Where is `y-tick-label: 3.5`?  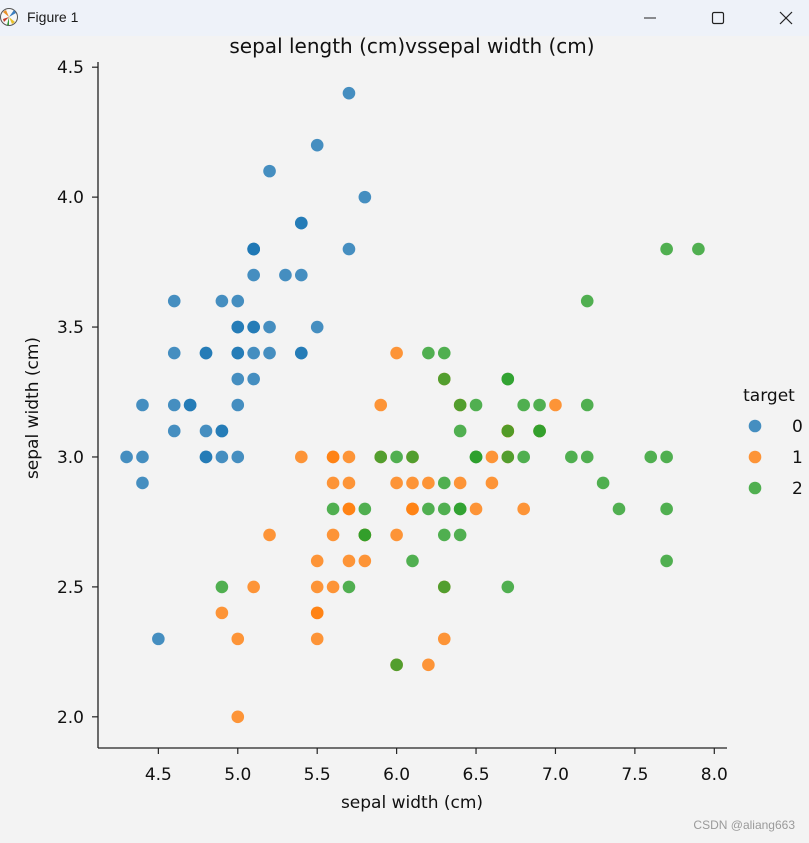 y-tick-label: 3.5 is located at coordinates (70, 328).